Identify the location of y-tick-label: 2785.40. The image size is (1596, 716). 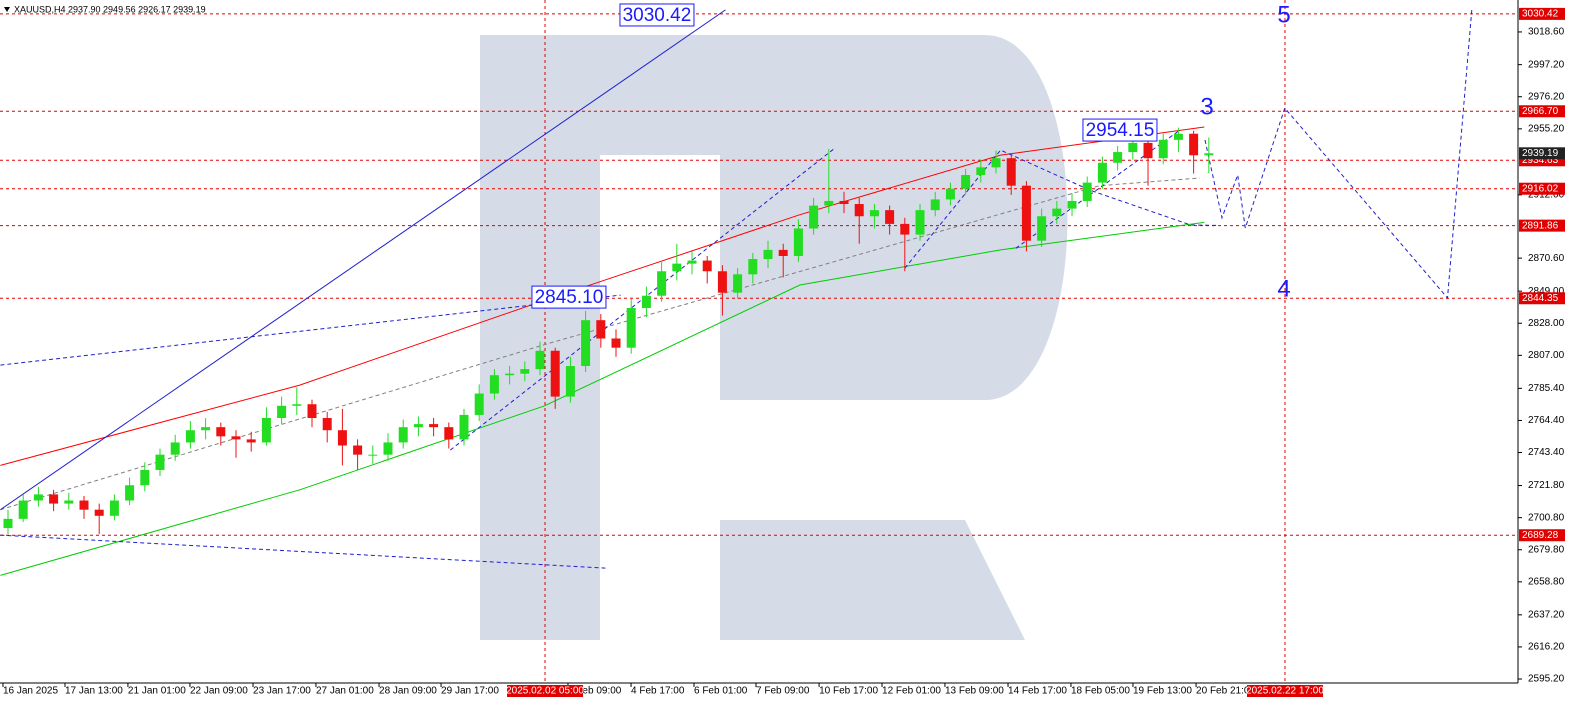
(1546, 388).